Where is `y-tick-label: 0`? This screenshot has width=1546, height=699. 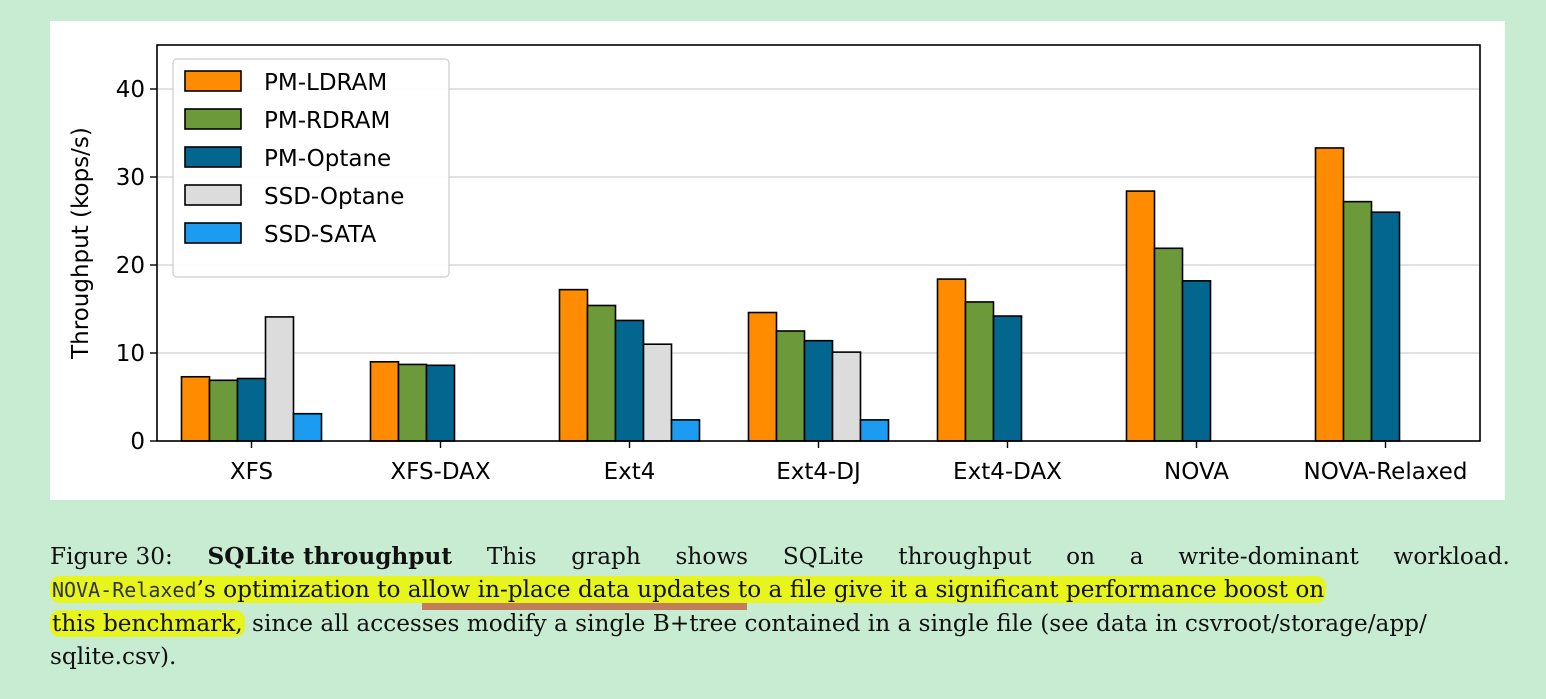 y-tick-label: 0 is located at coordinates (137, 442).